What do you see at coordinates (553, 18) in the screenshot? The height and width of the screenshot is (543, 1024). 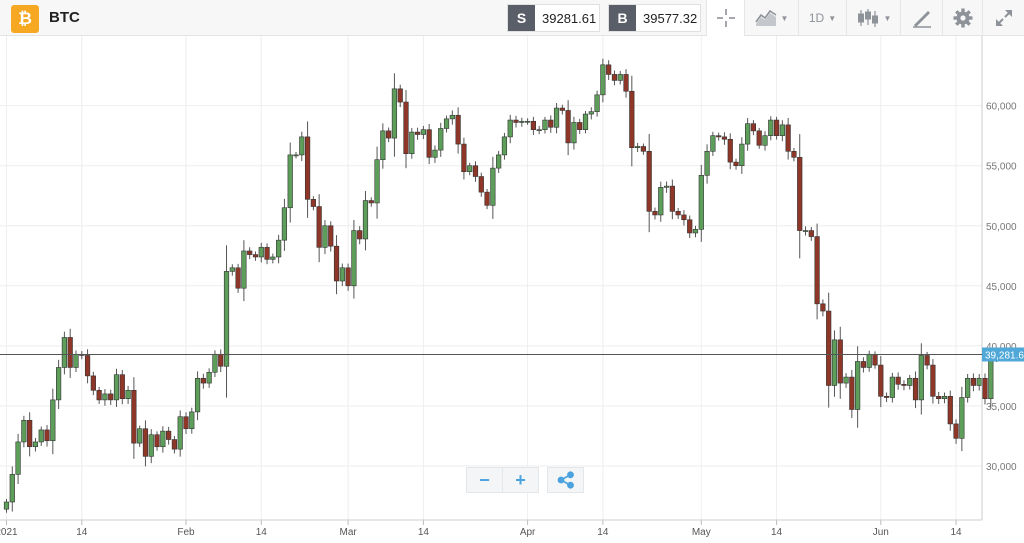 I see `sell-price-box: S 39281.61` at bounding box center [553, 18].